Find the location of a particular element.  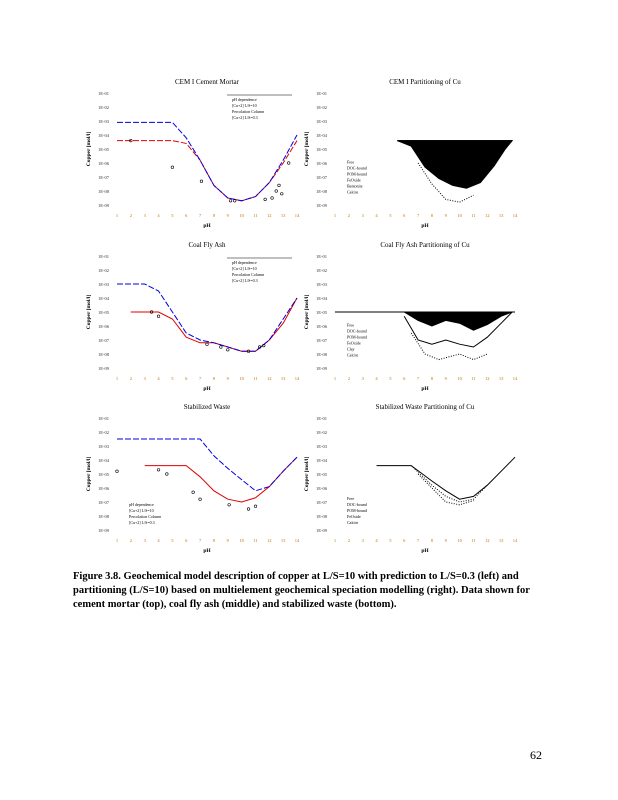

legend-entry: Percolation Column is located at coordinates (145, 516).